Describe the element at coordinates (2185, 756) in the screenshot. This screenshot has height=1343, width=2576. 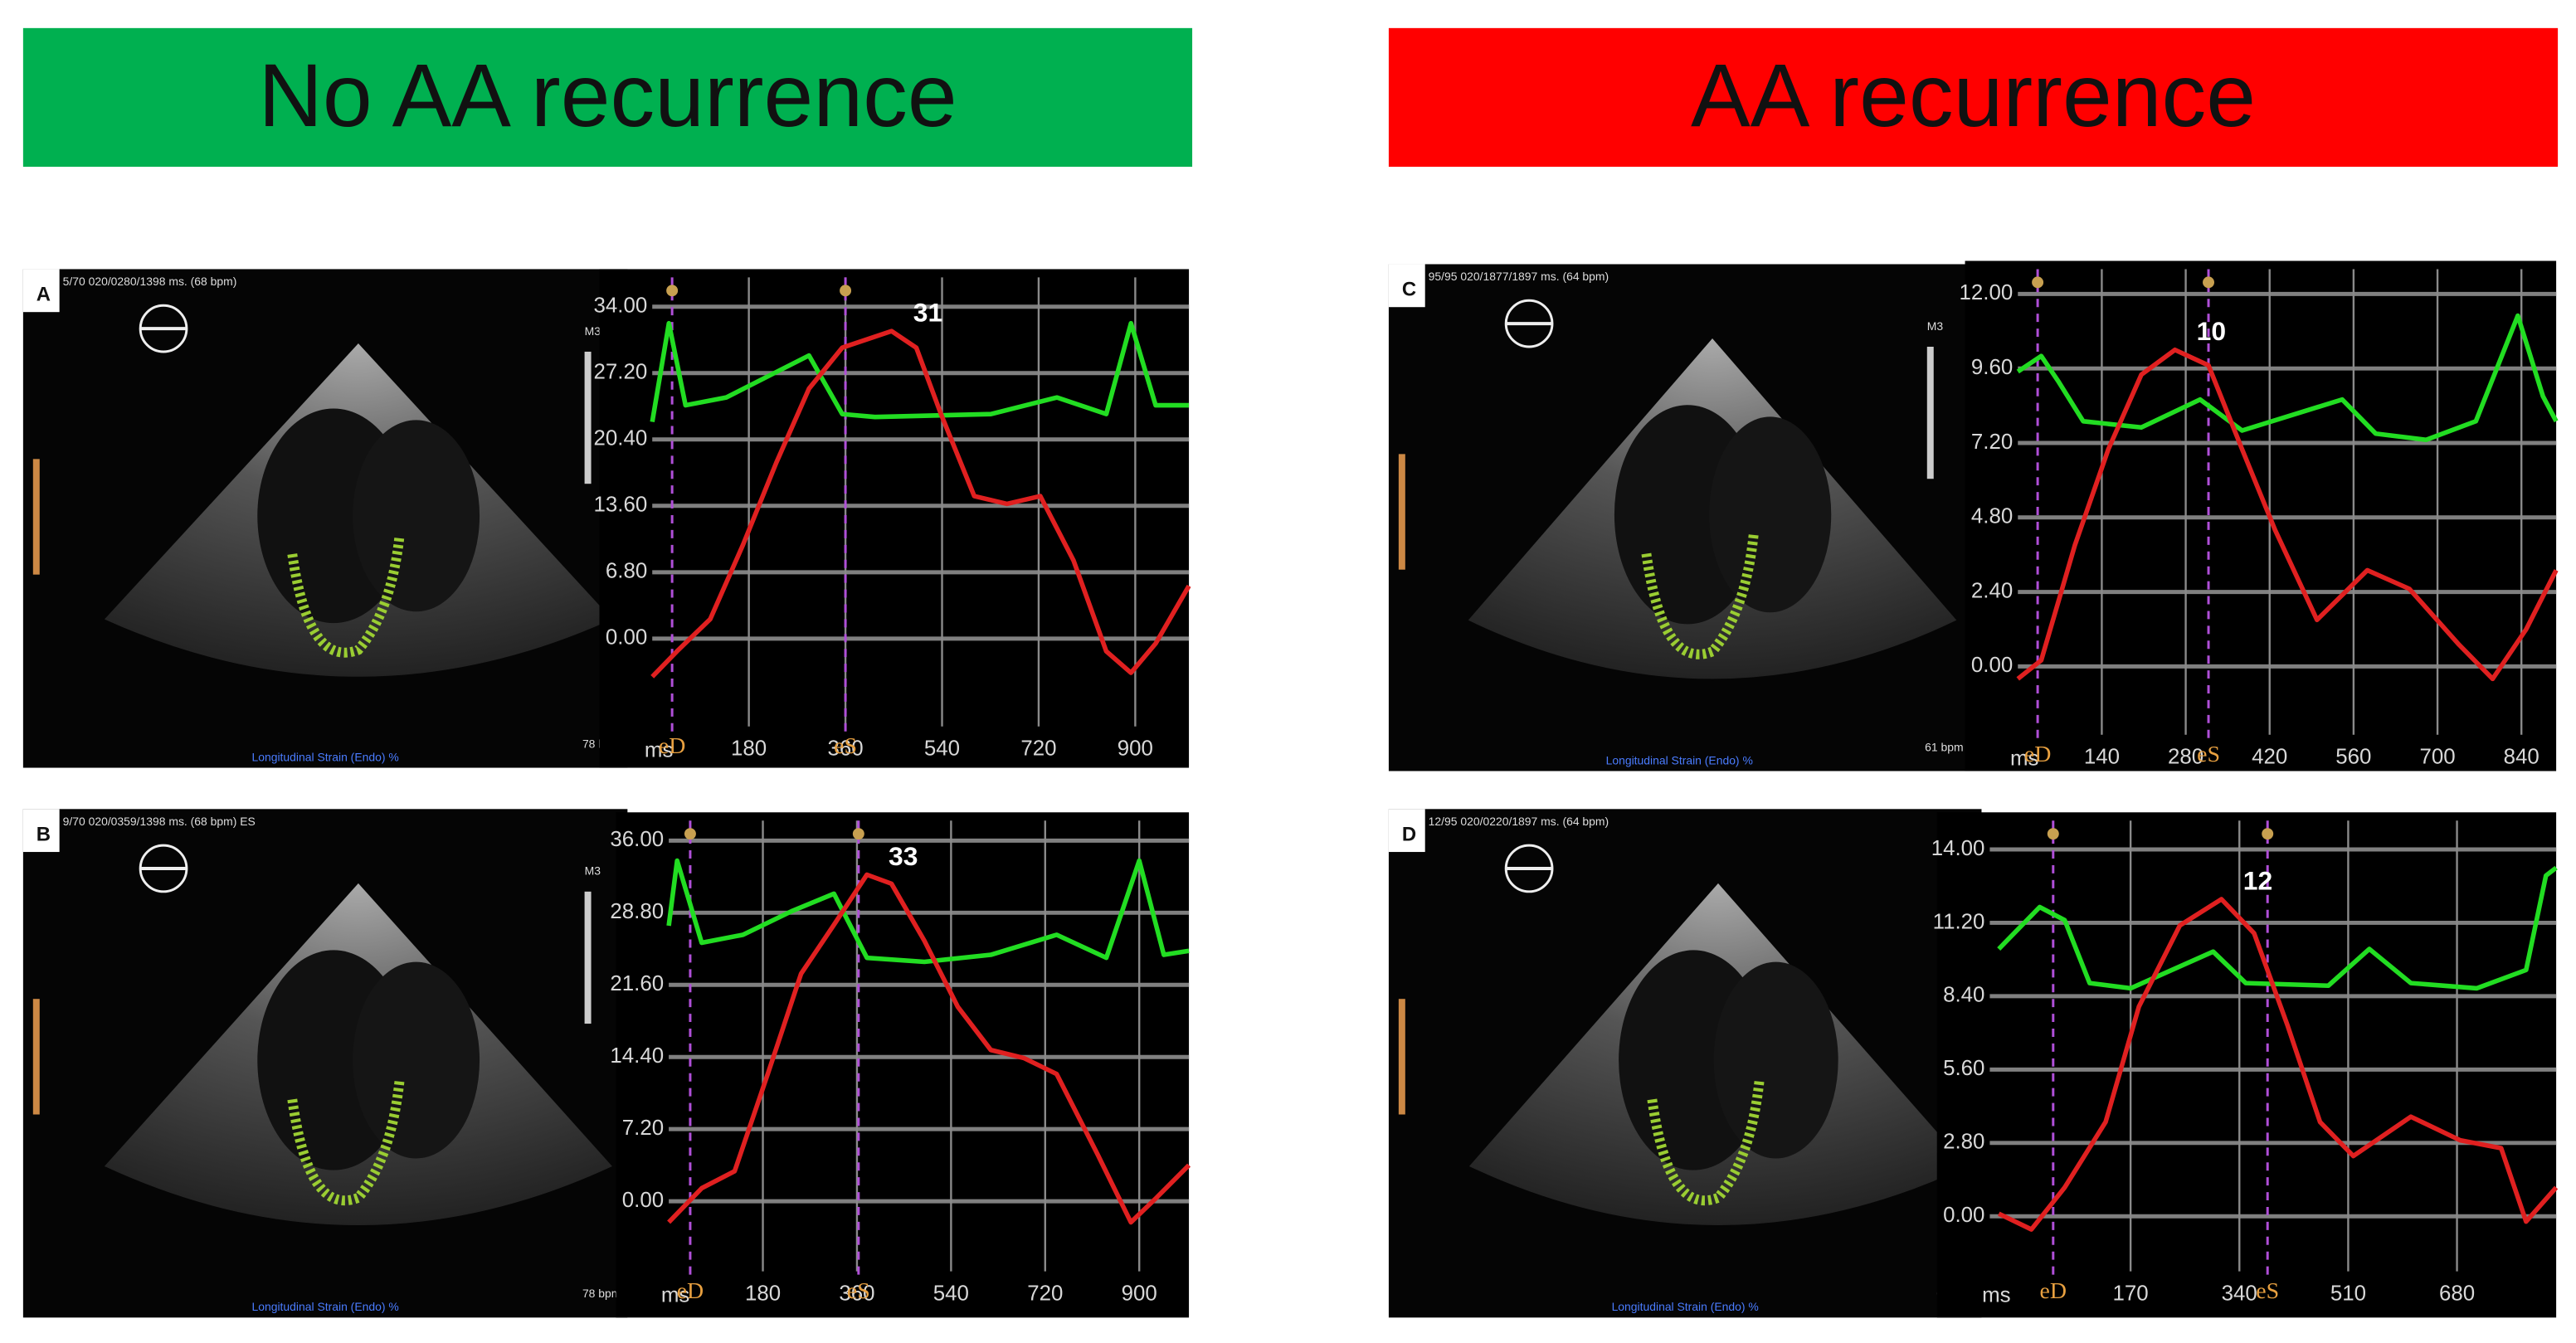
I see `x-tick-label: 280` at that location.